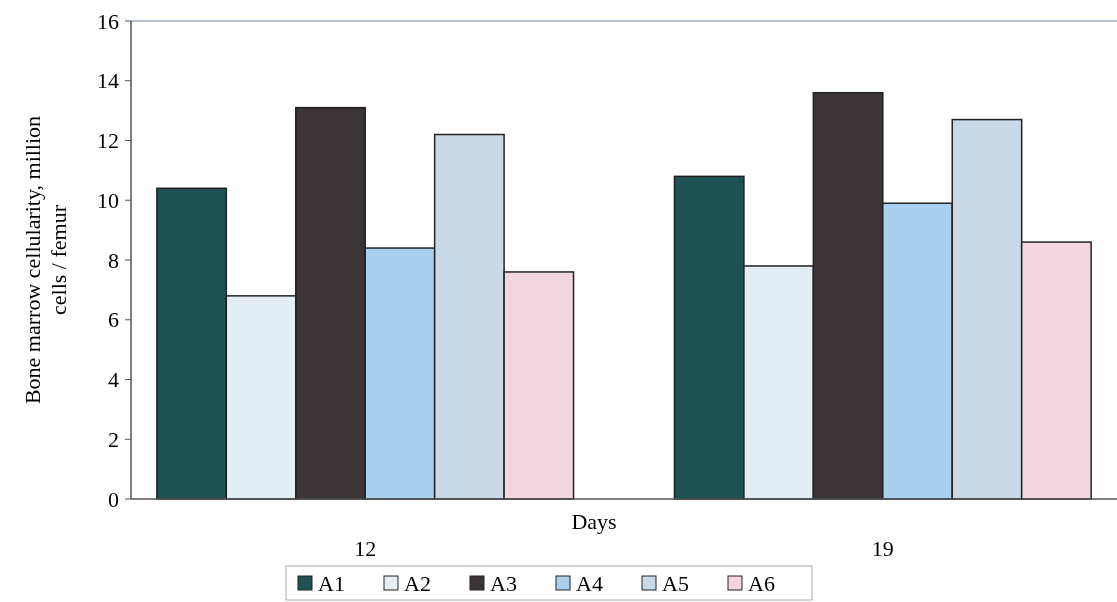 The image size is (1117, 602). What do you see at coordinates (882, 548) in the screenshot?
I see `x-tick-label: 19` at bounding box center [882, 548].